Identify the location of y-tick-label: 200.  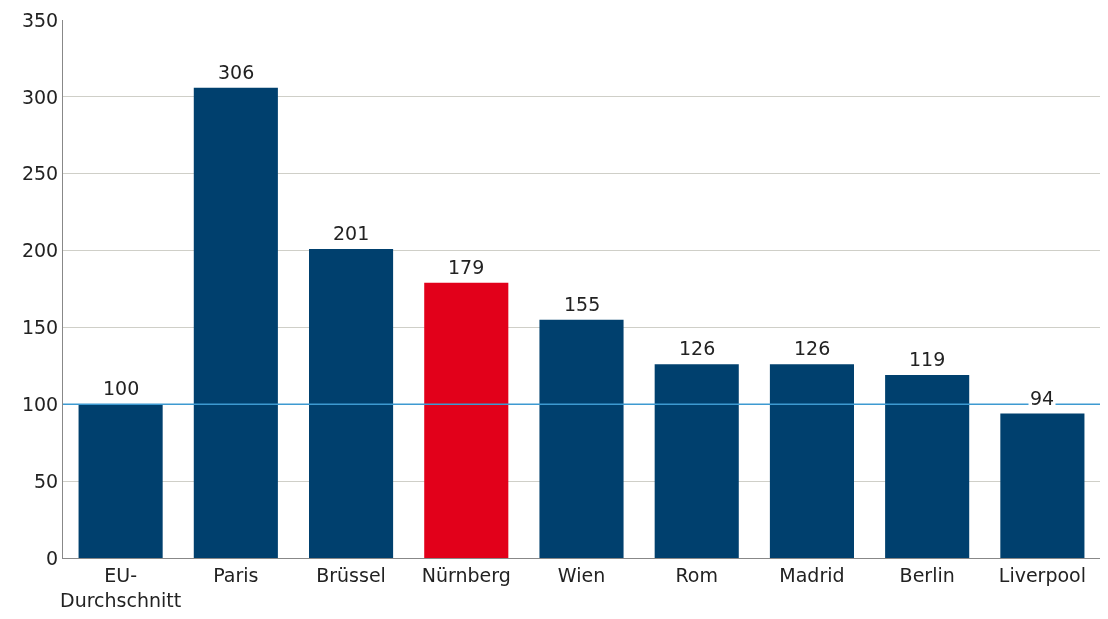
(40, 250).